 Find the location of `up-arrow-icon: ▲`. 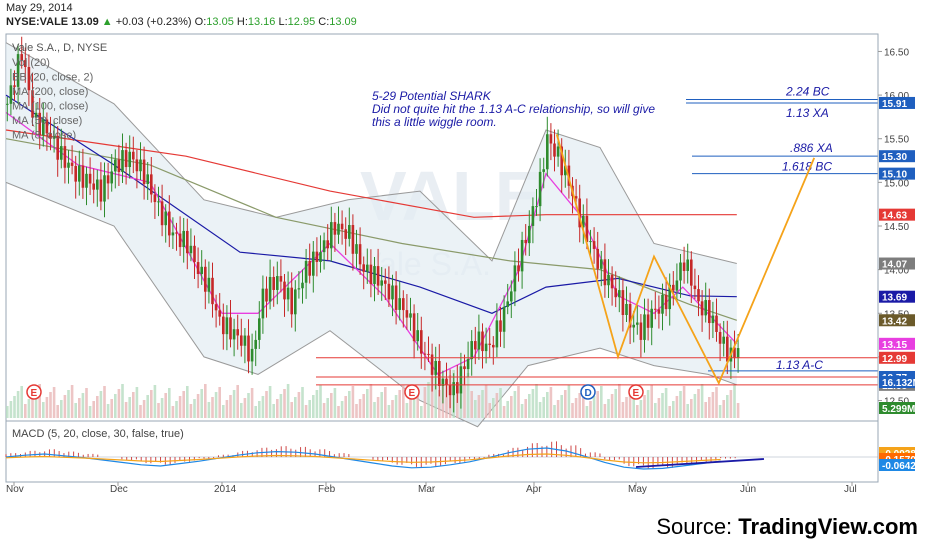

up-arrow-icon: ▲ is located at coordinates (107, 22).